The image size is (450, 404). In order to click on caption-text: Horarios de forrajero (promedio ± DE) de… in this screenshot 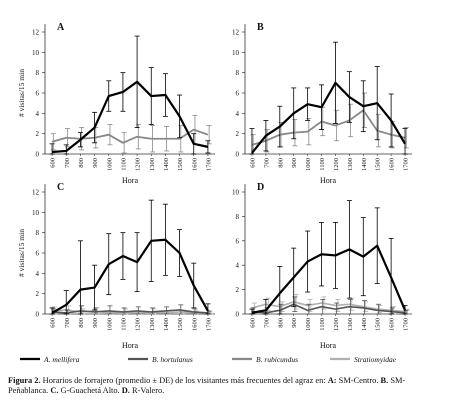, I will do `click(184, 380)`.